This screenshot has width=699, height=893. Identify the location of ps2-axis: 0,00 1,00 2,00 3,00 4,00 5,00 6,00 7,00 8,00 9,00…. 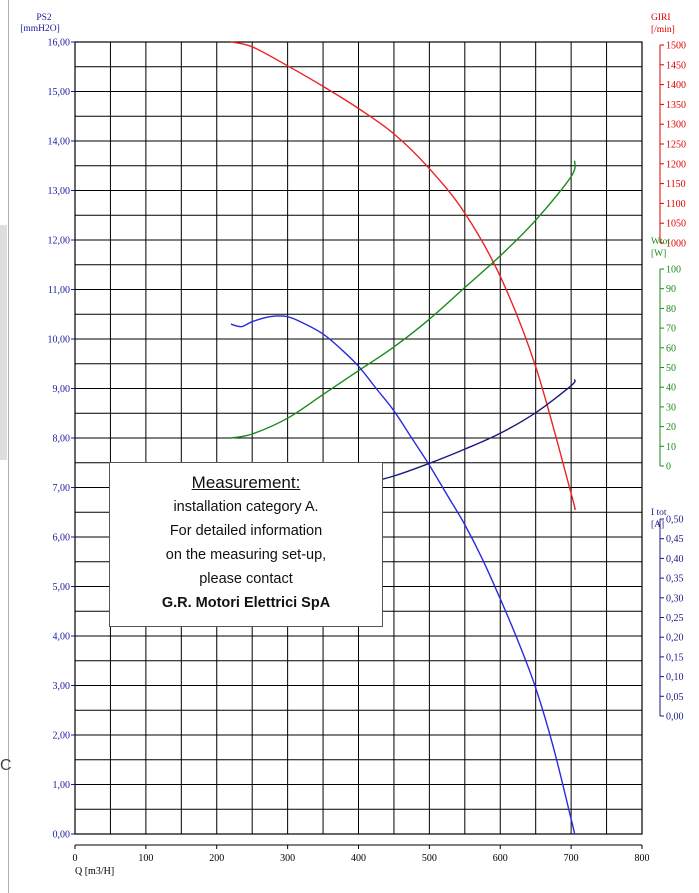
(47, 427).